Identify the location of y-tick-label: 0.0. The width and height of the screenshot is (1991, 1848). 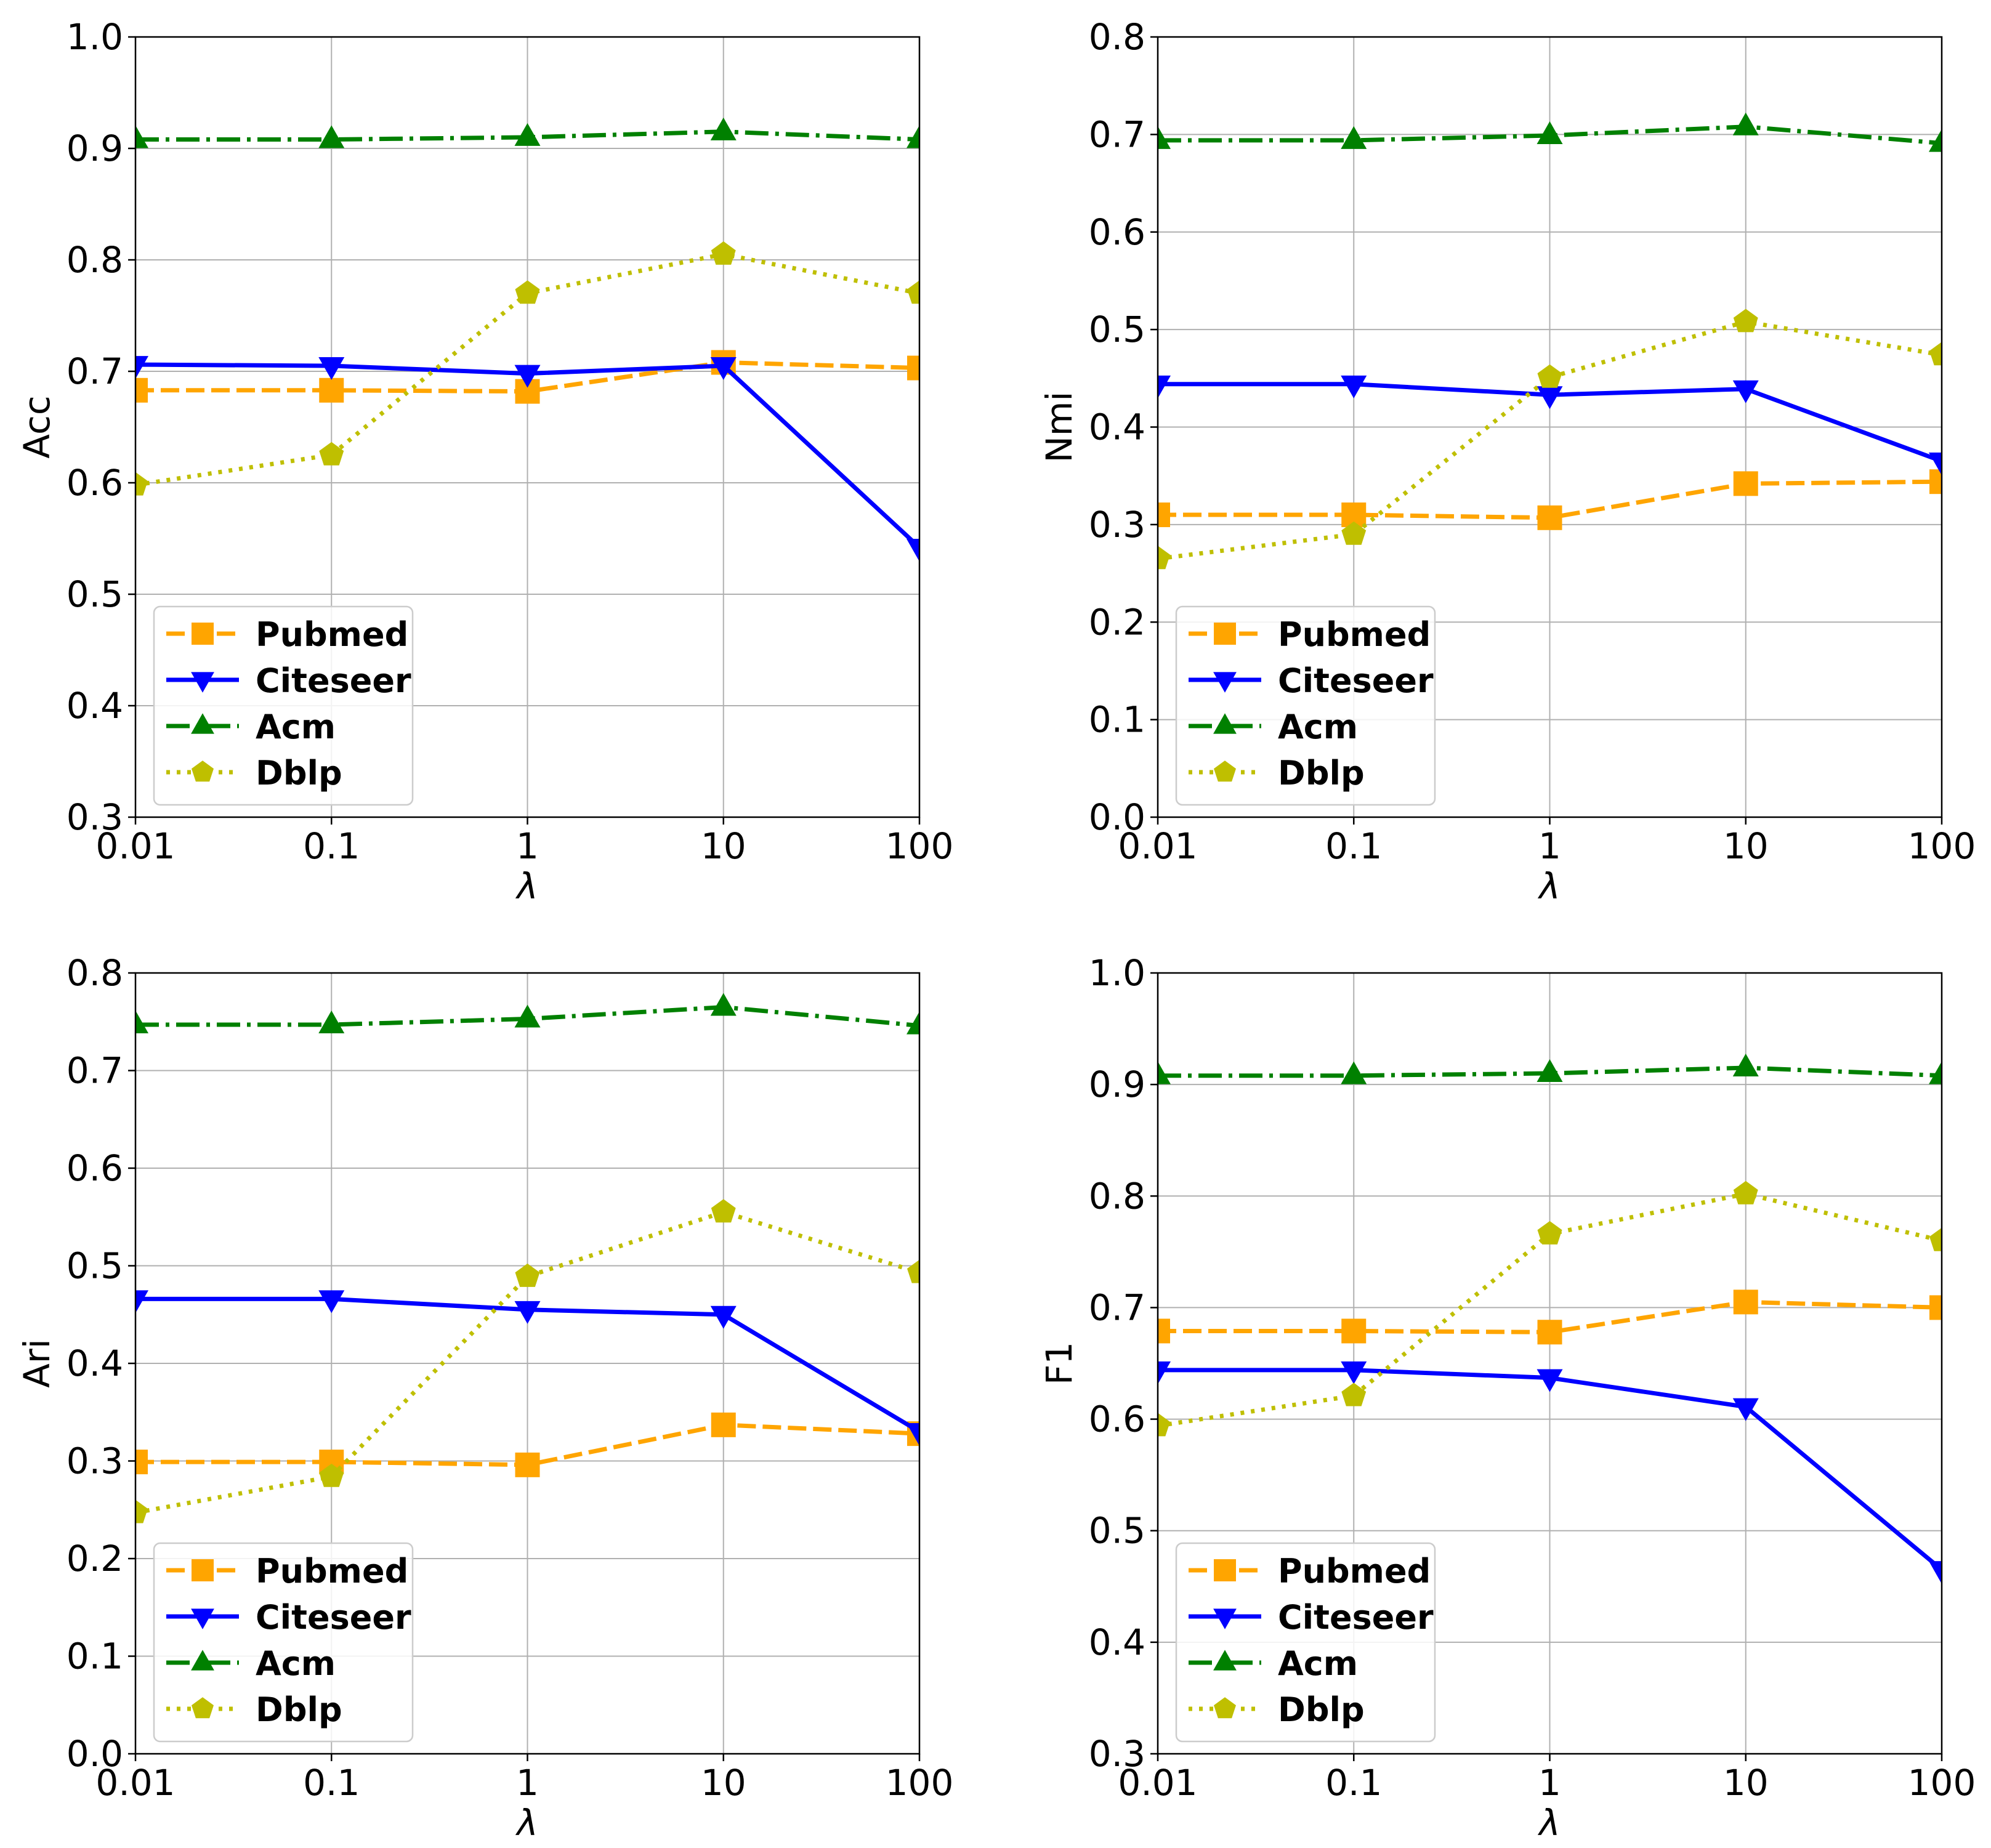
(1117, 817).